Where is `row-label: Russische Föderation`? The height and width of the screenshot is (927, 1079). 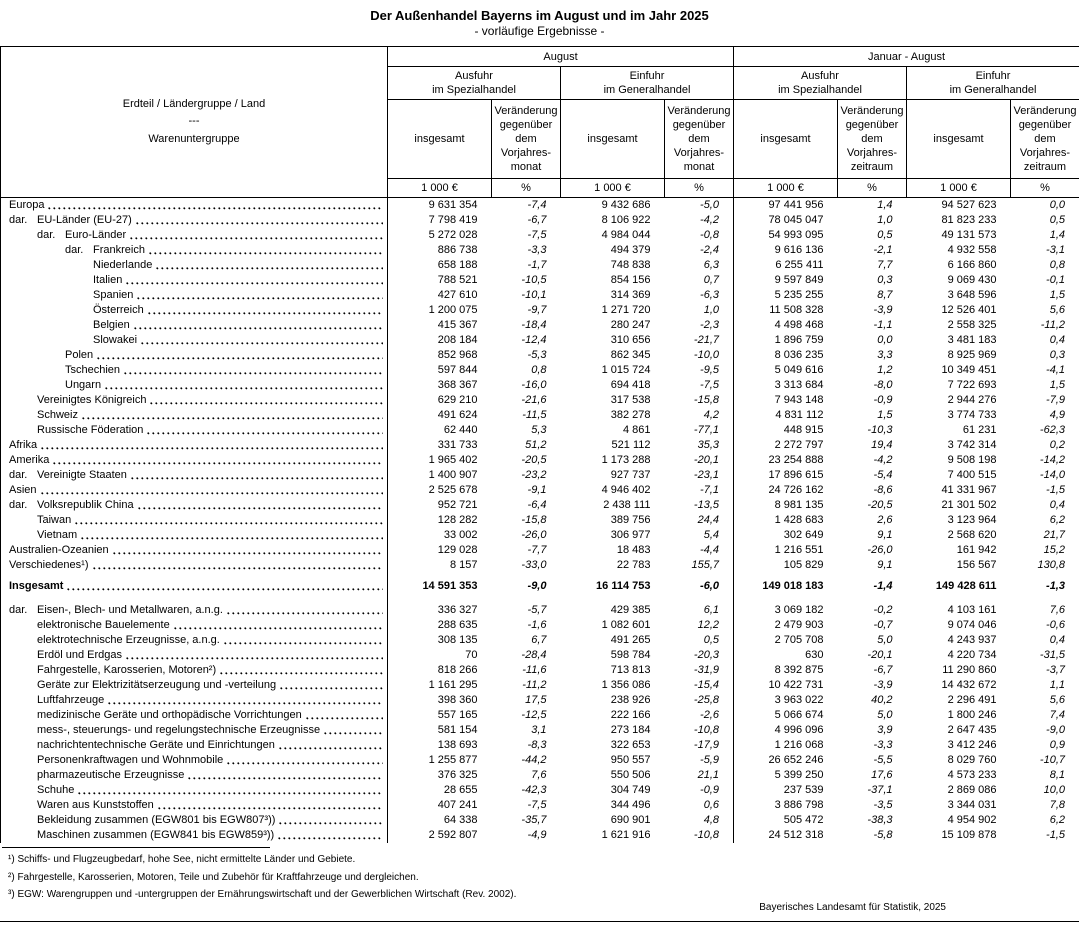 row-label: Russische Föderation is located at coordinates (194, 430).